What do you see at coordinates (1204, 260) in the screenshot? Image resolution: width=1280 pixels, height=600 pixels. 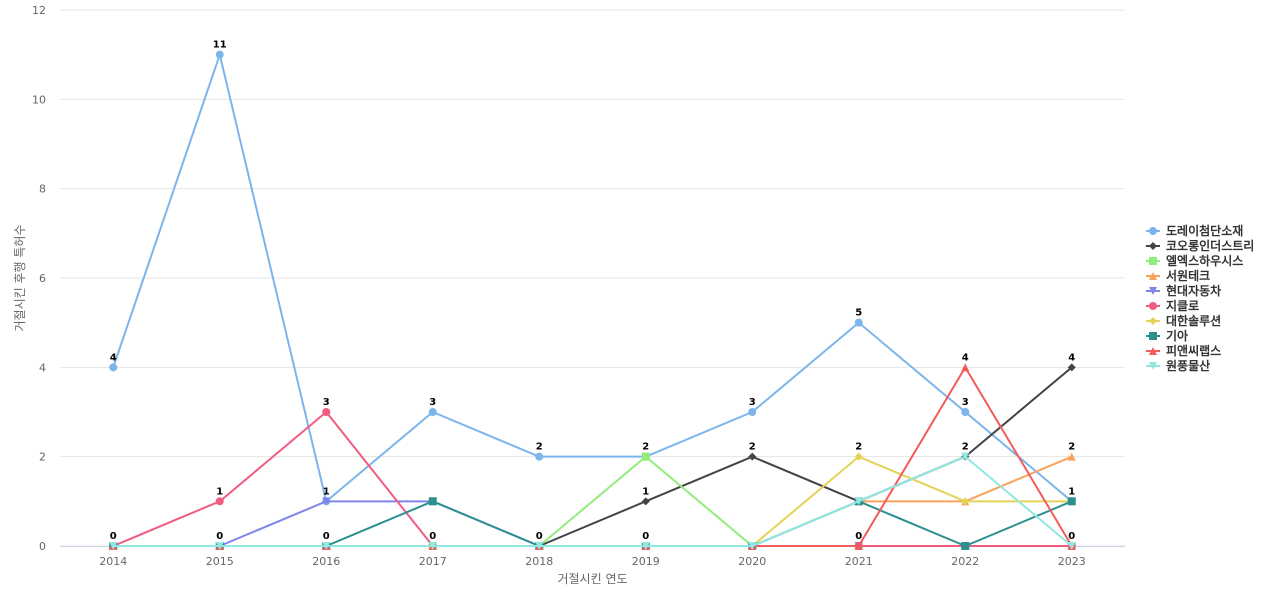 I see `legend-label: 엘엑스하우시스` at bounding box center [1204, 260].